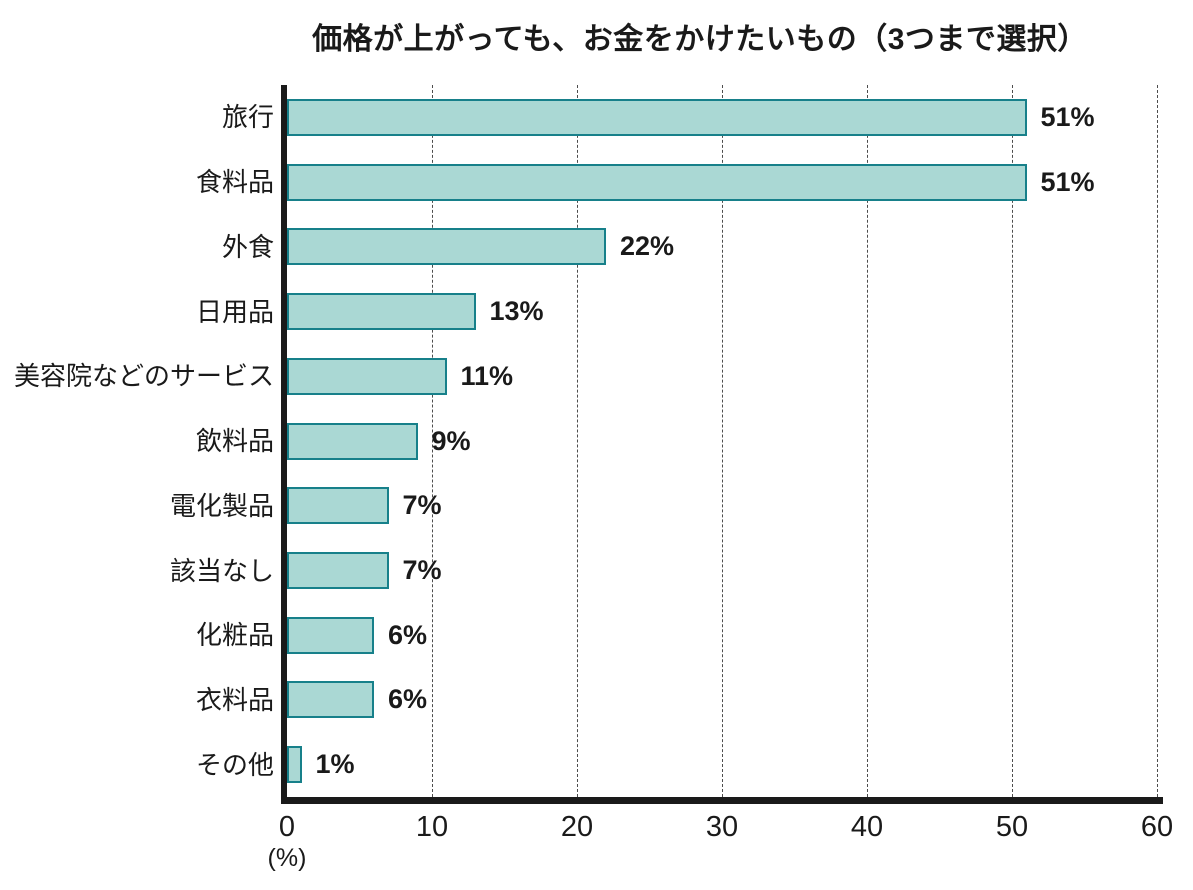  What do you see at coordinates (234, 311) in the screenshot?
I see `category-label: 日用品` at bounding box center [234, 311].